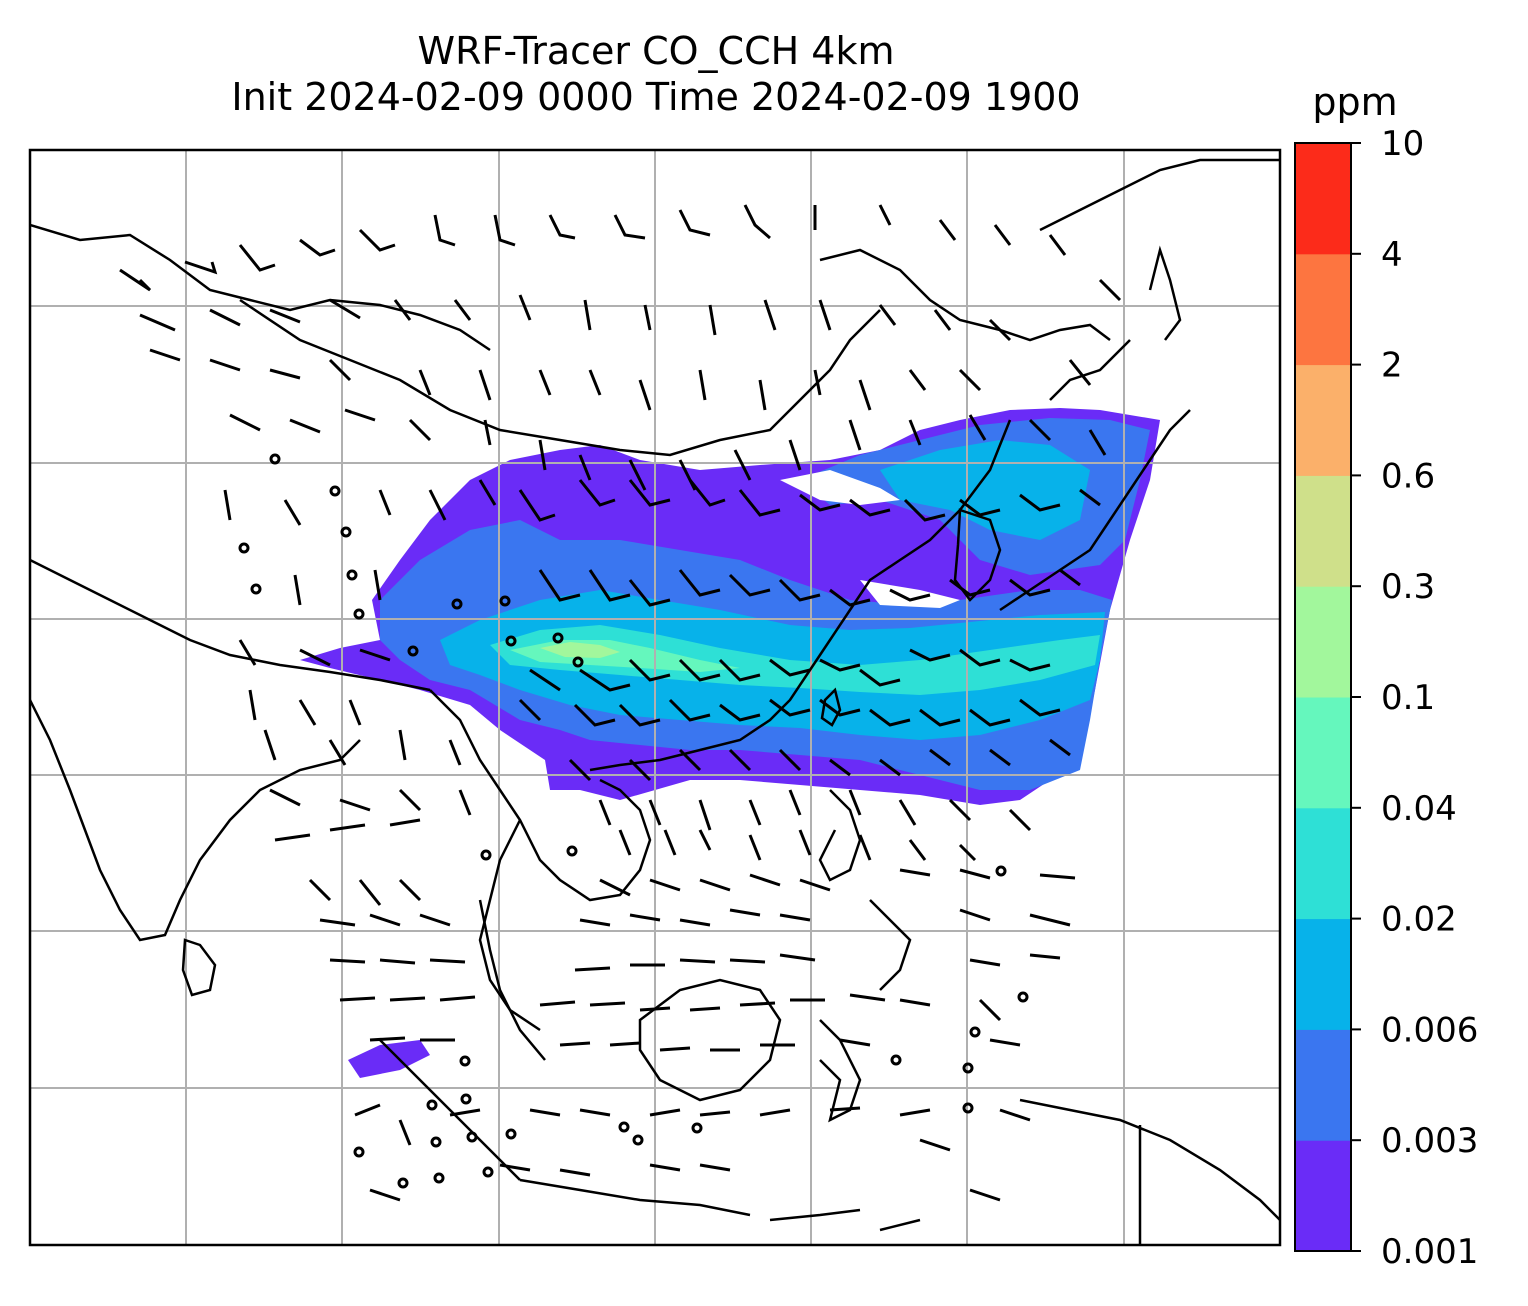 The image size is (1528, 1306). What do you see at coordinates (1408, 476) in the screenshot?
I see `colorbar-tick-label: 0.6` at bounding box center [1408, 476].